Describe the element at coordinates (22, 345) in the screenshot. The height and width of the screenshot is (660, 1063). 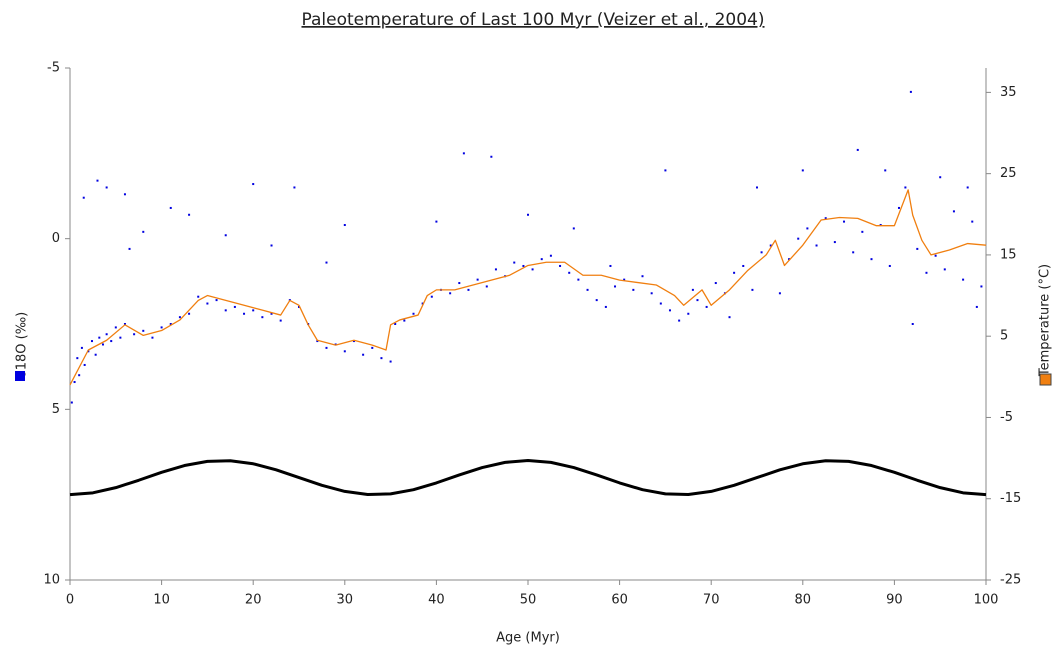
I see `y-axis-label: δ18O (‰)` at that location.